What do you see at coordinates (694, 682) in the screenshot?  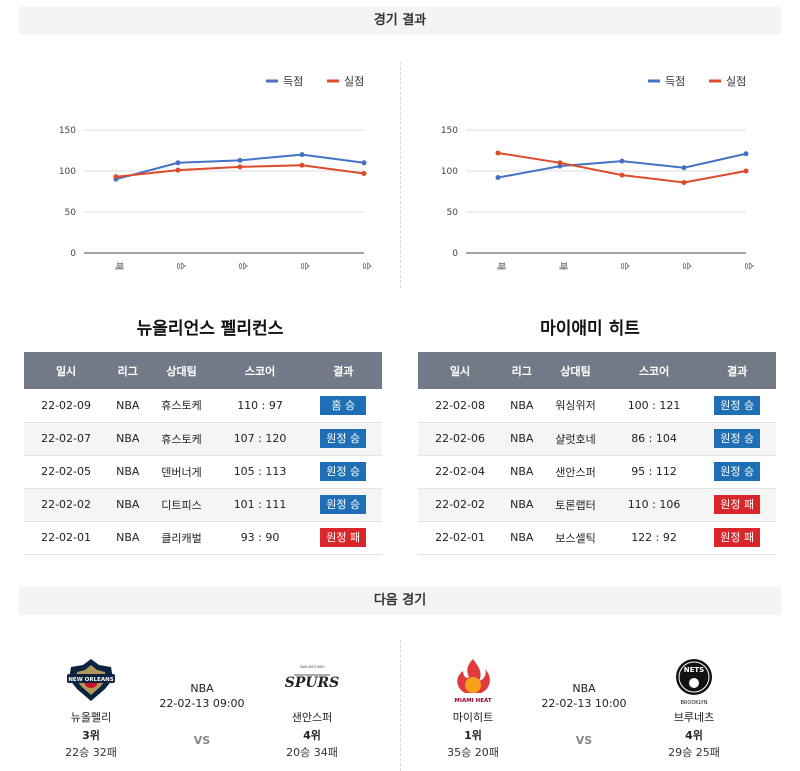 I see `nets-logo-icon: NETS BROOKLYN` at bounding box center [694, 682].